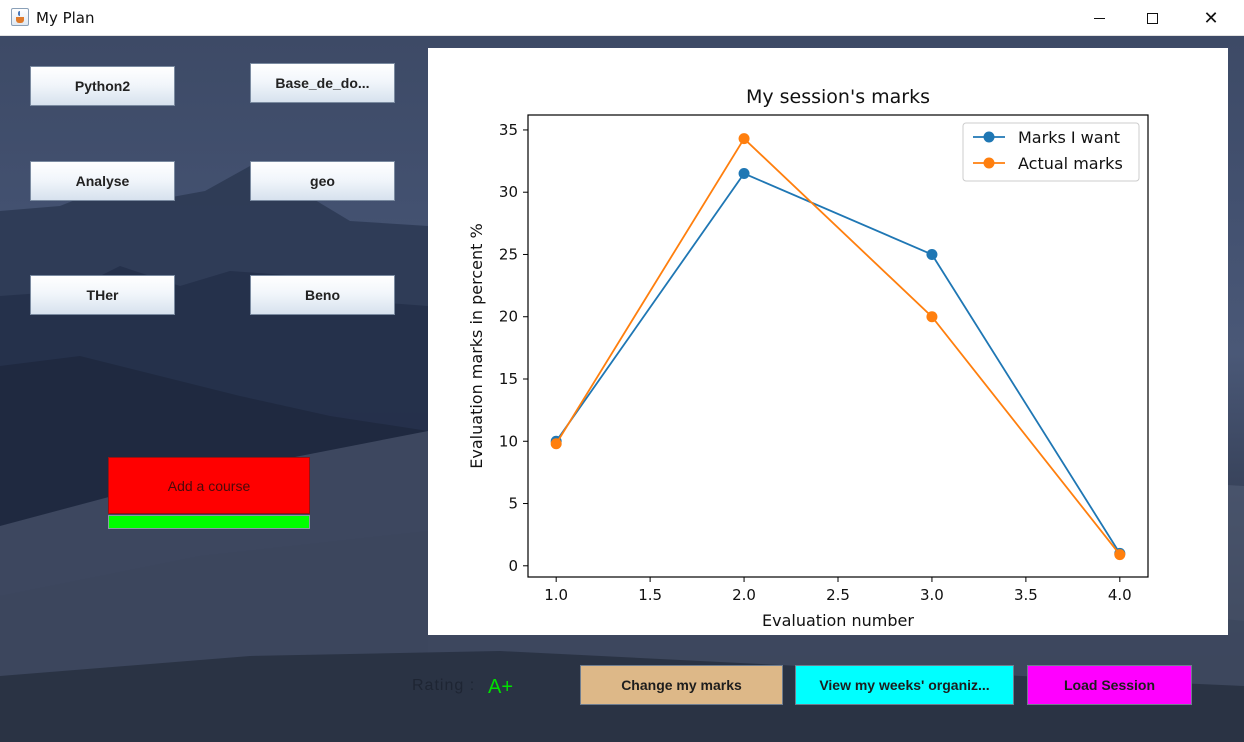 The height and width of the screenshot is (742, 1244). Describe the element at coordinates (102, 181) in the screenshot. I see `course-button-analyse: Analyse` at that location.